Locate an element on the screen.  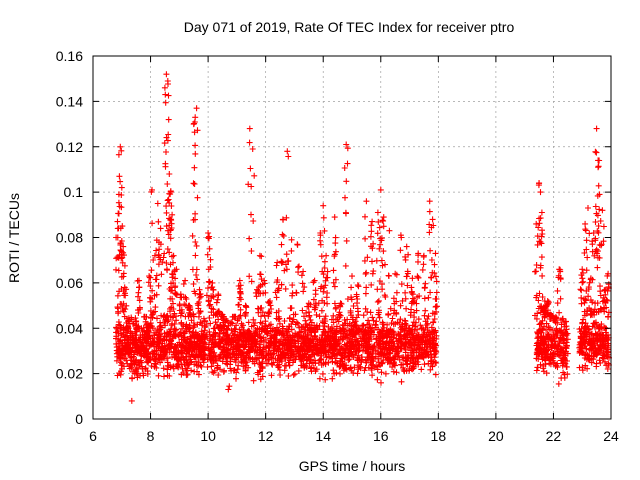
x-tick-label: 18 is located at coordinates (439, 436).